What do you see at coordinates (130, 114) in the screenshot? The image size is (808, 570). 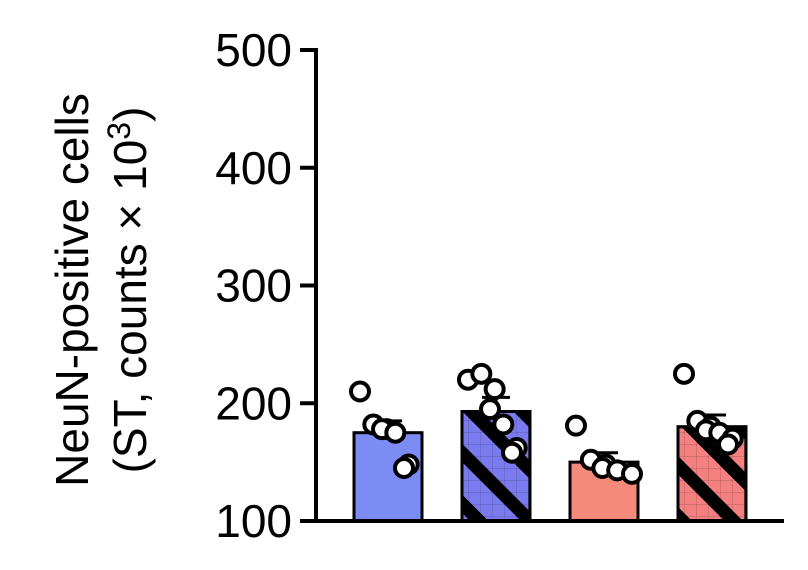 I see `y-axis-label-line2-post: )` at bounding box center [130, 114].